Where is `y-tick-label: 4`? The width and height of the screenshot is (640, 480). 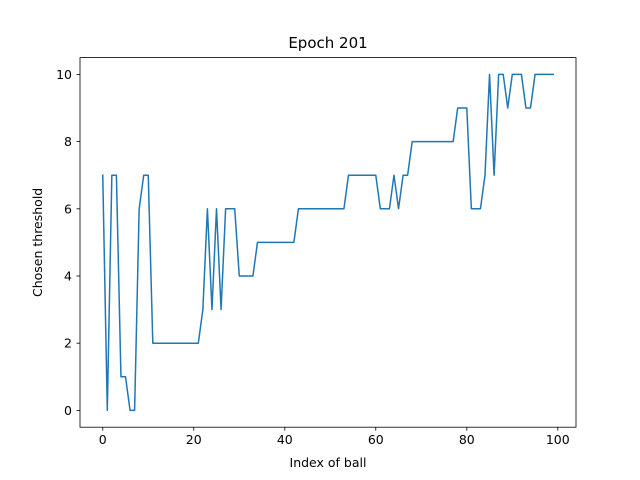 y-tick-label: 4 is located at coordinates (68, 276).